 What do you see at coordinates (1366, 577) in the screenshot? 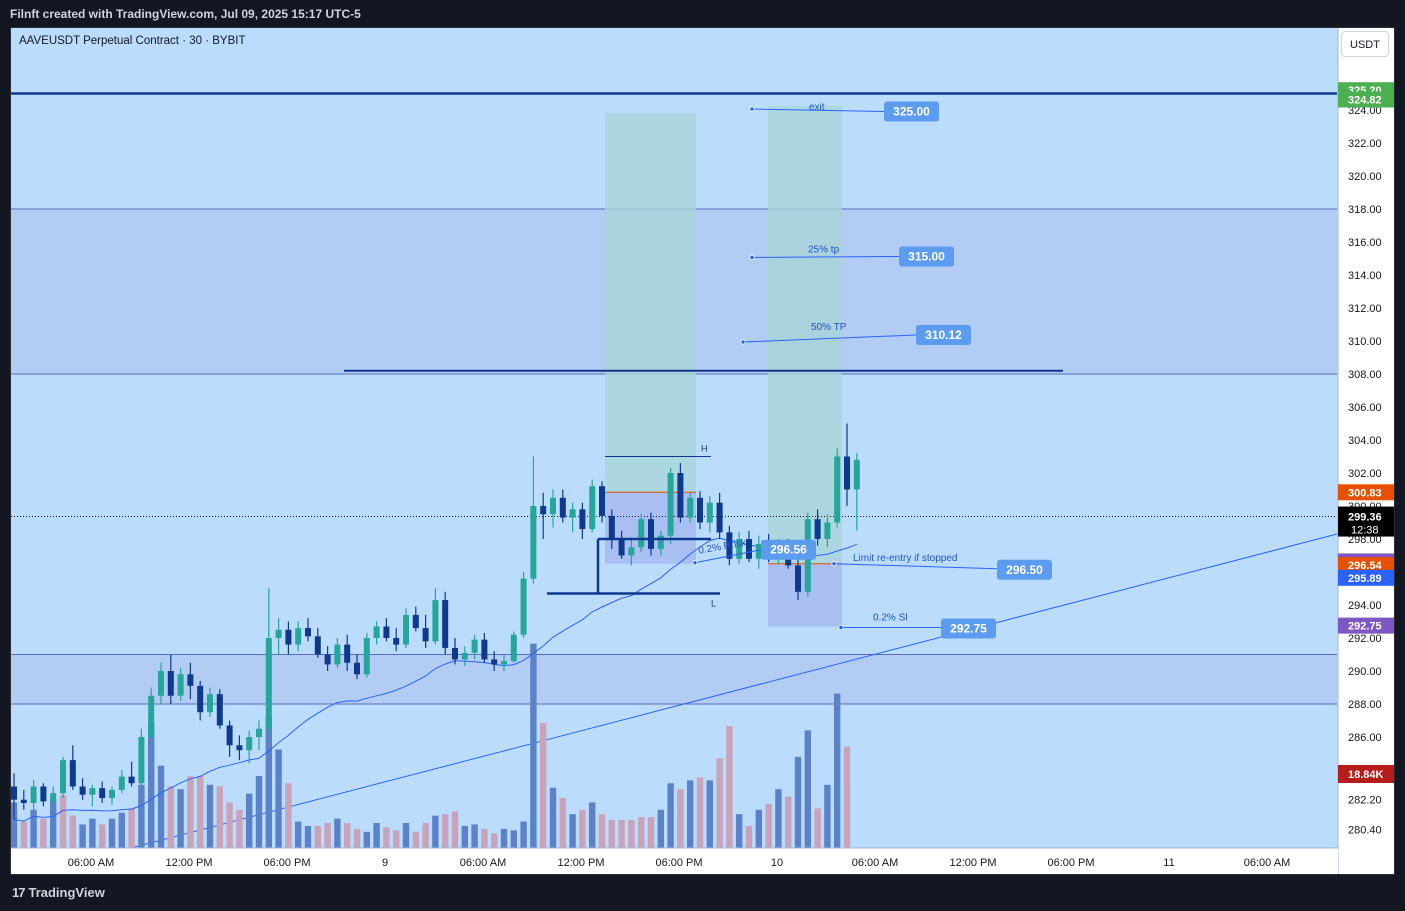
I see `price-badge-bg` at bounding box center [1366, 577].